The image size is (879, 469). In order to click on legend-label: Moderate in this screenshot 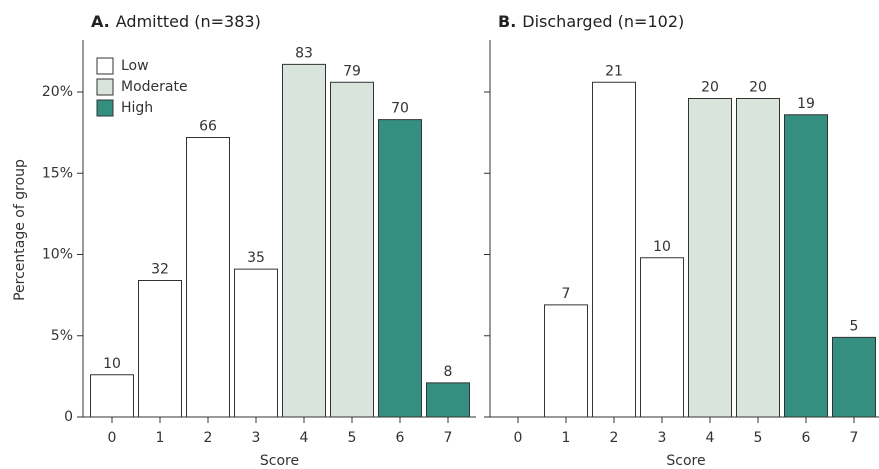, I will do `click(154, 87)`.